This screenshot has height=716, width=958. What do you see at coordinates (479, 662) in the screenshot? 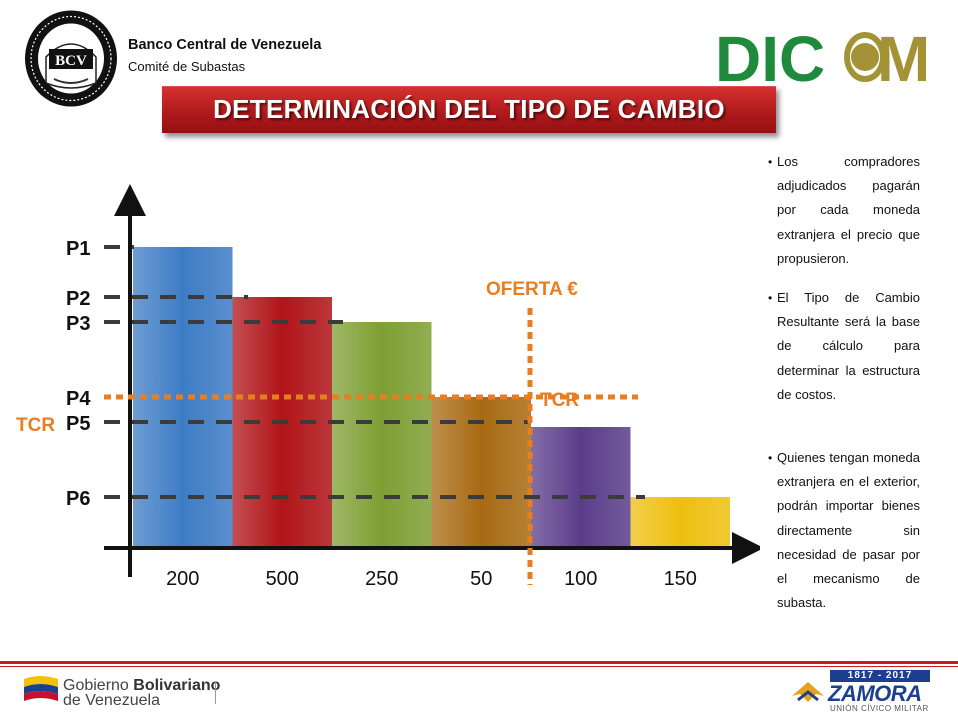
I see `footer-divider` at bounding box center [479, 662].